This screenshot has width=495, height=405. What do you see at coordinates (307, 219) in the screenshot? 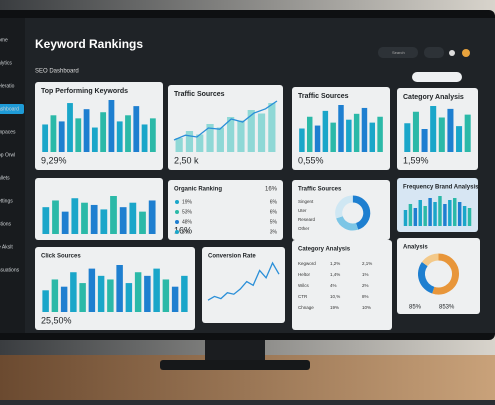
I see `legend-label: Researd` at bounding box center [307, 219].